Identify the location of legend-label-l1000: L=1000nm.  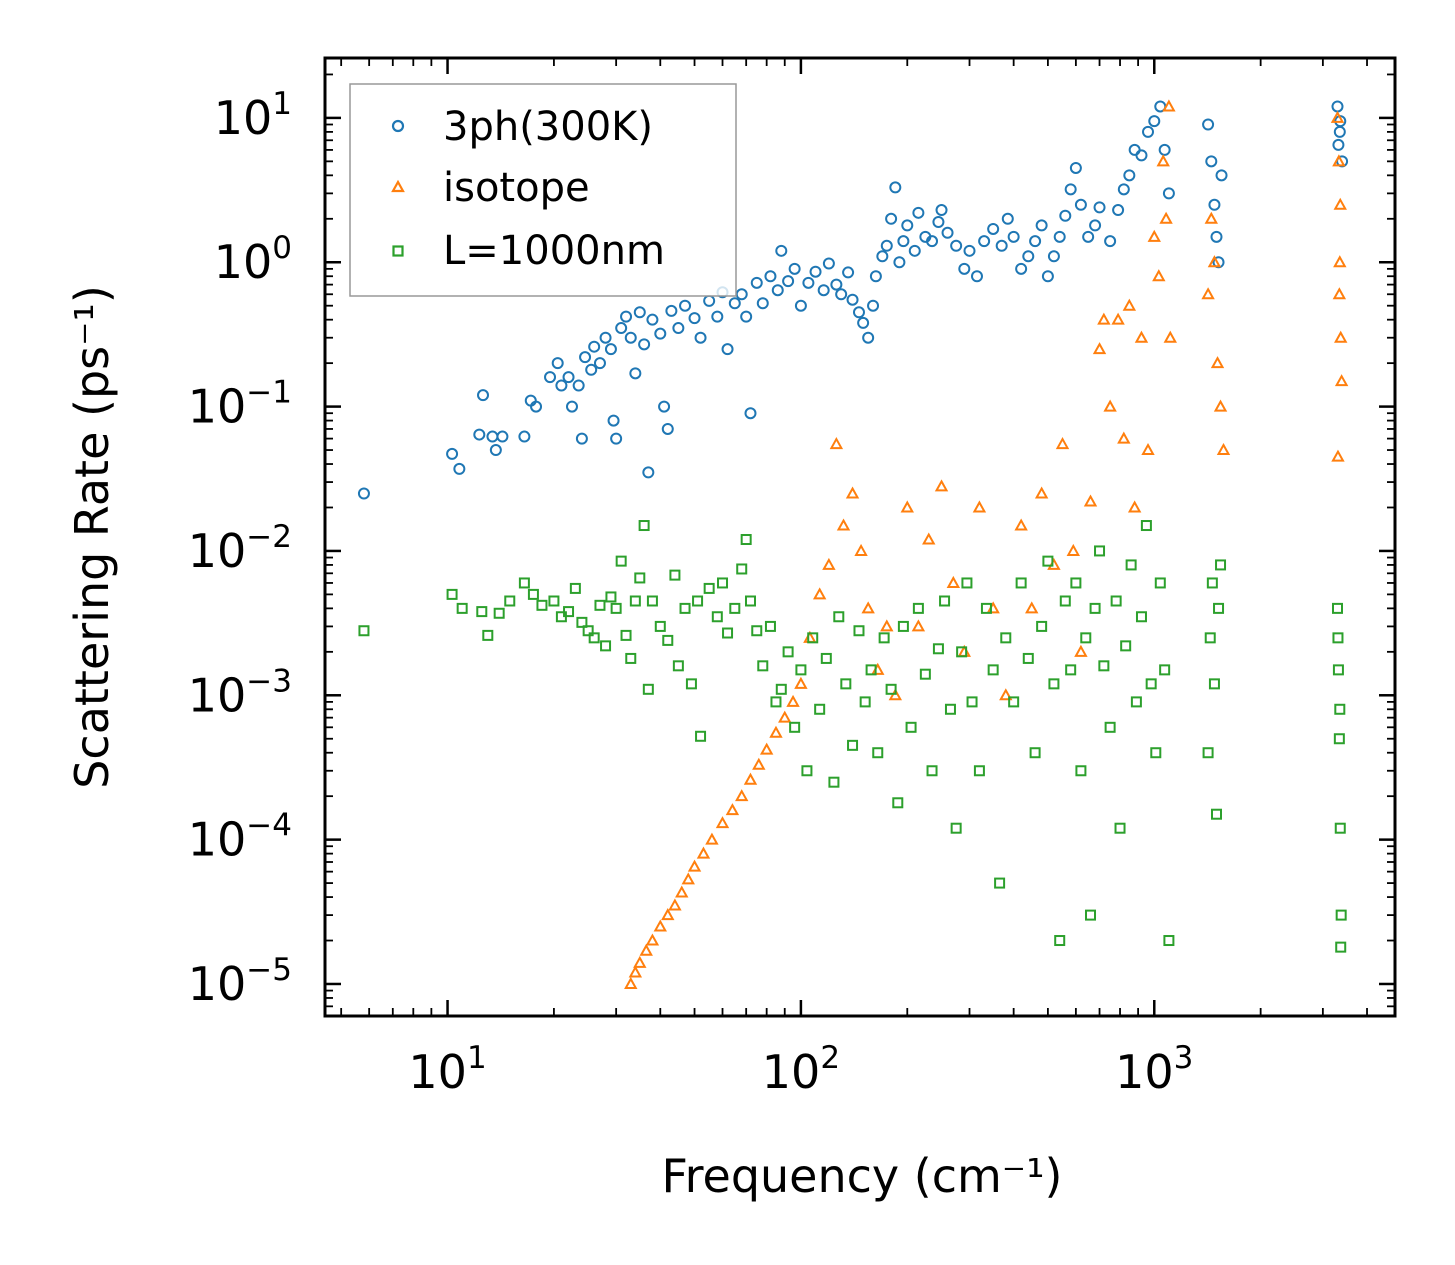
(554, 251).